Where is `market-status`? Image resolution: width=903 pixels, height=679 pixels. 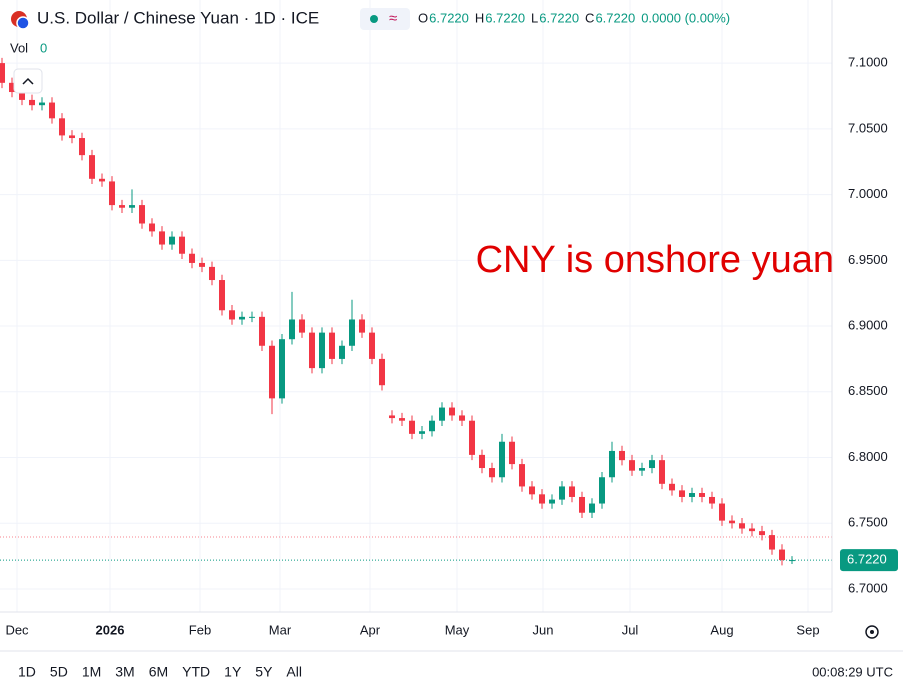 market-status is located at coordinates (374, 19).